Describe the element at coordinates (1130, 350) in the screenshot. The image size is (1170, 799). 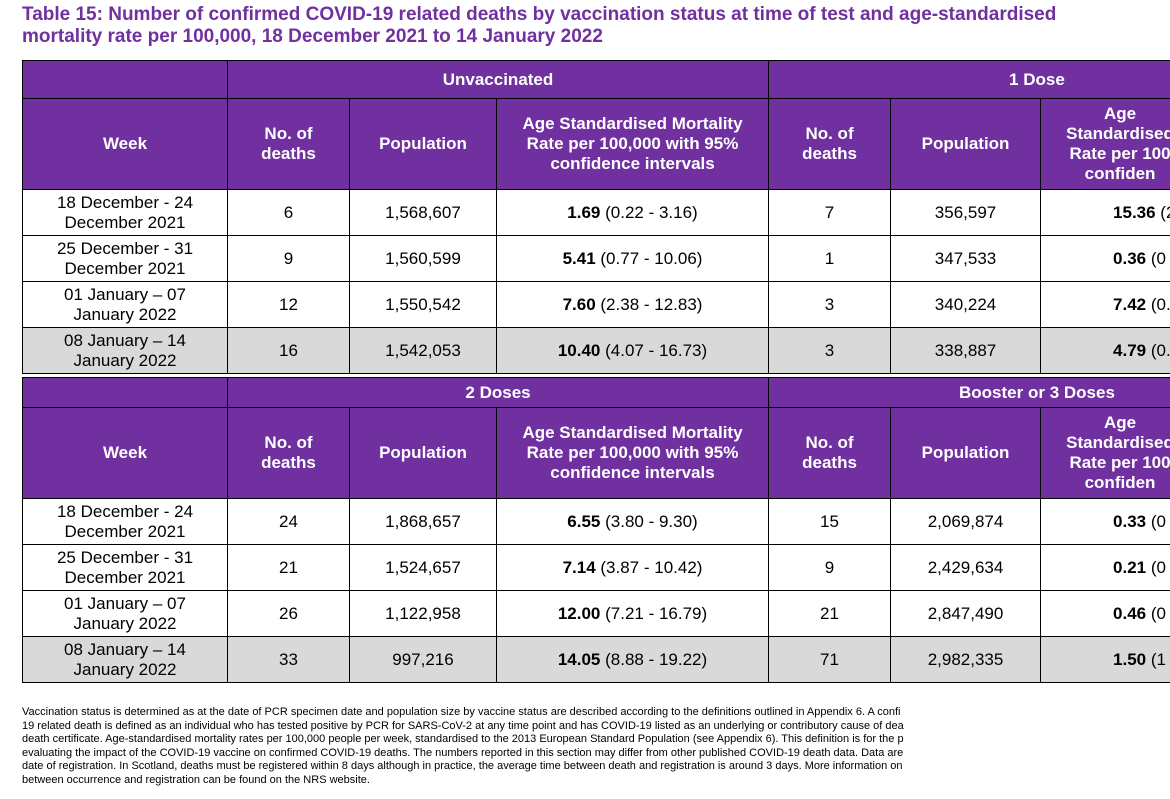
I see `rate-value: 4.79` at that location.